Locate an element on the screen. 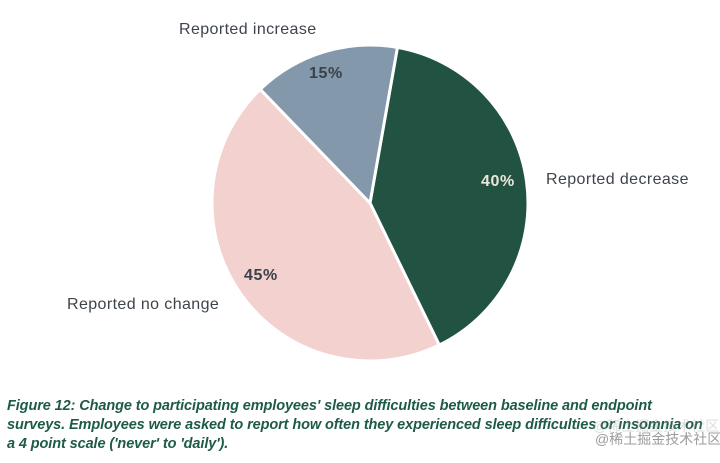 The image size is (720, 463). pct-label-increase: 15% is located at coordinates (326, 73).